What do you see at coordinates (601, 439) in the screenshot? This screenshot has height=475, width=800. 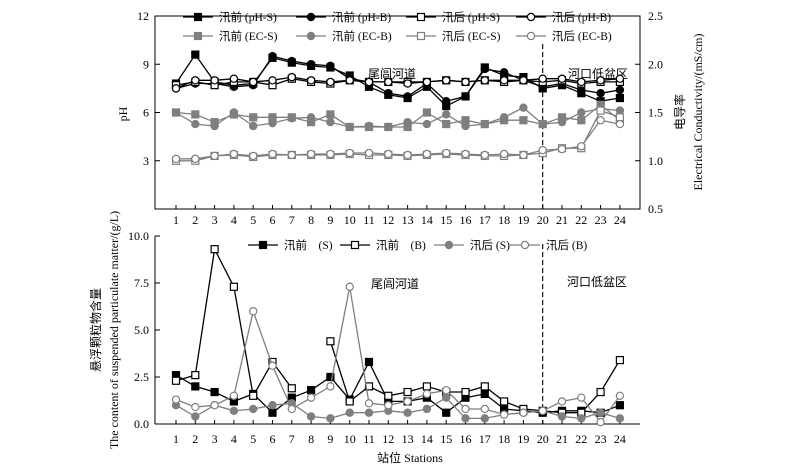 I see `x-tick-label: 23` at bounding box center [601, 439].